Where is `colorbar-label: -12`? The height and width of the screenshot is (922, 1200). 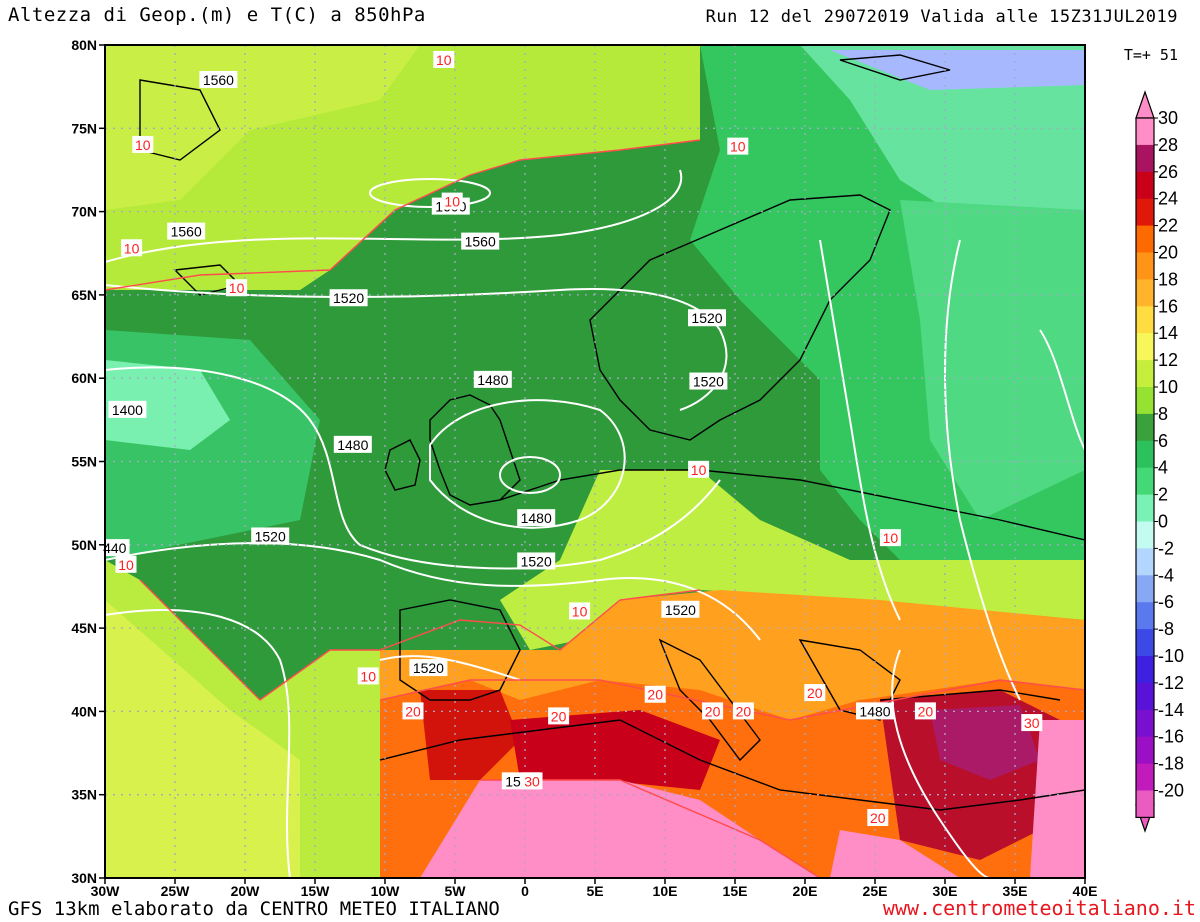 colorbar-label: -12 is located at coordinates (1171, 683).